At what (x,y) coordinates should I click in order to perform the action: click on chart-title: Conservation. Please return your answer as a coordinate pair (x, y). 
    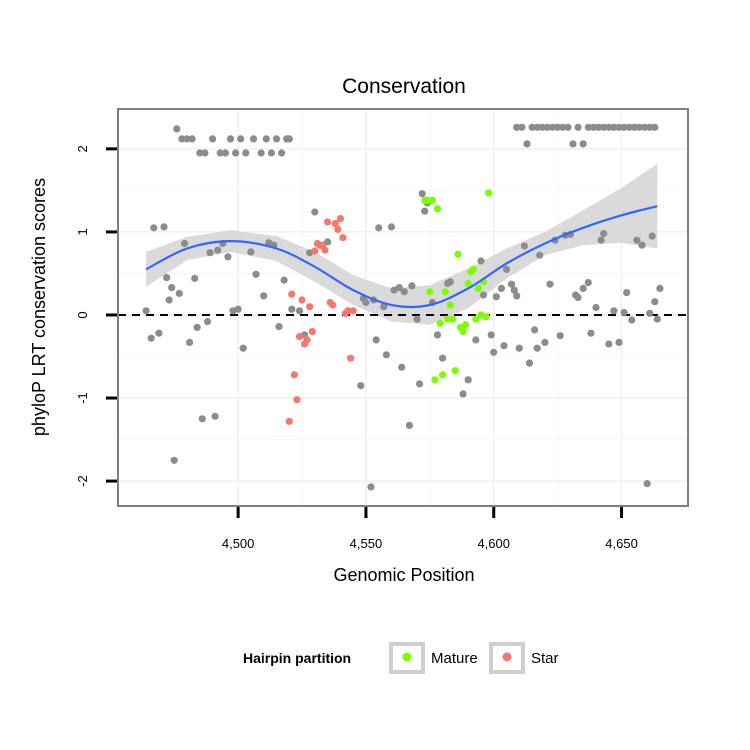
    Looking at the image, I should click on (404, 86).